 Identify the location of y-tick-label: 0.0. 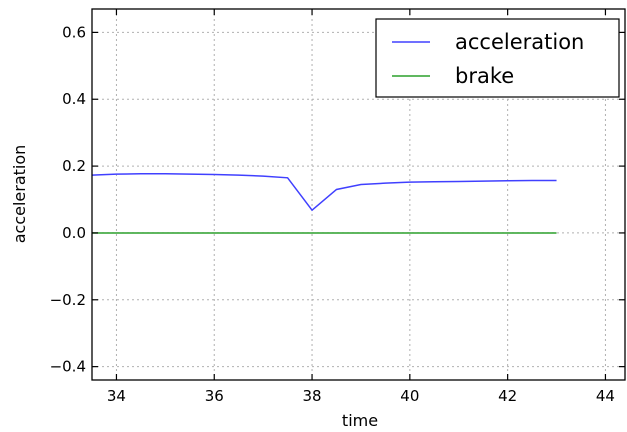
(74, 233).